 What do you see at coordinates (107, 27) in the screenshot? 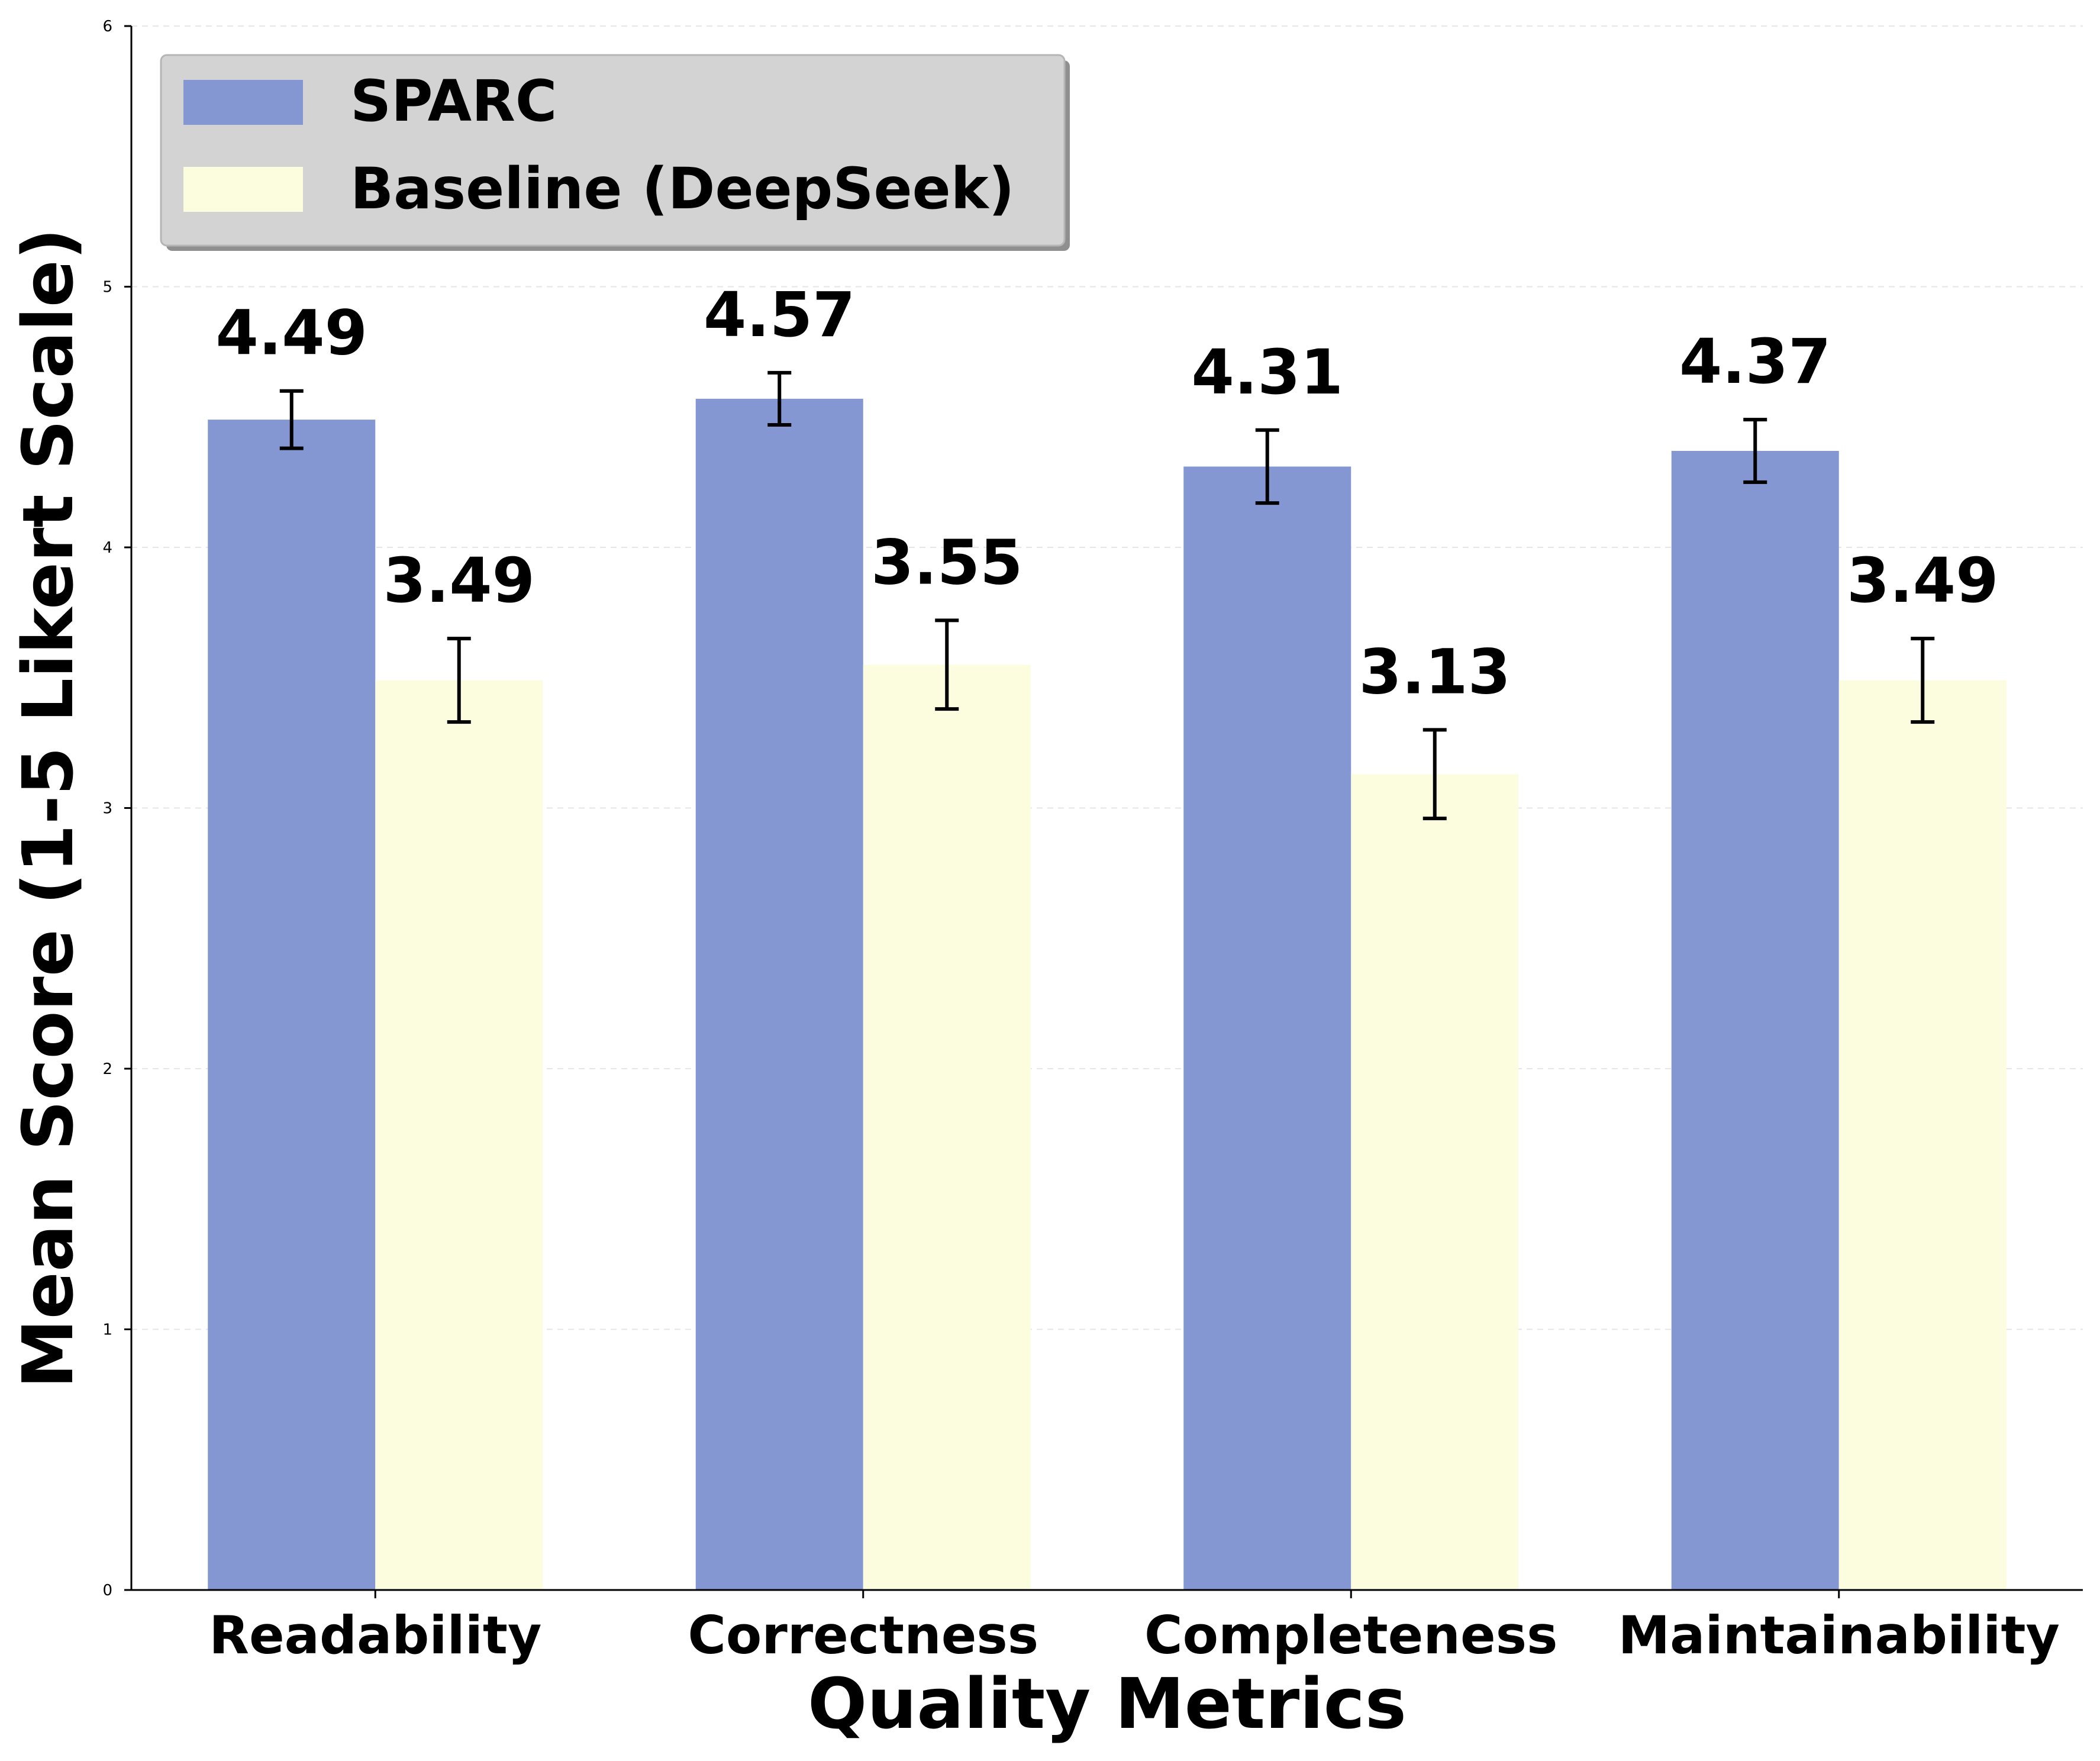
I see `y-tick-label: 6` at bounding box center [107, 27].